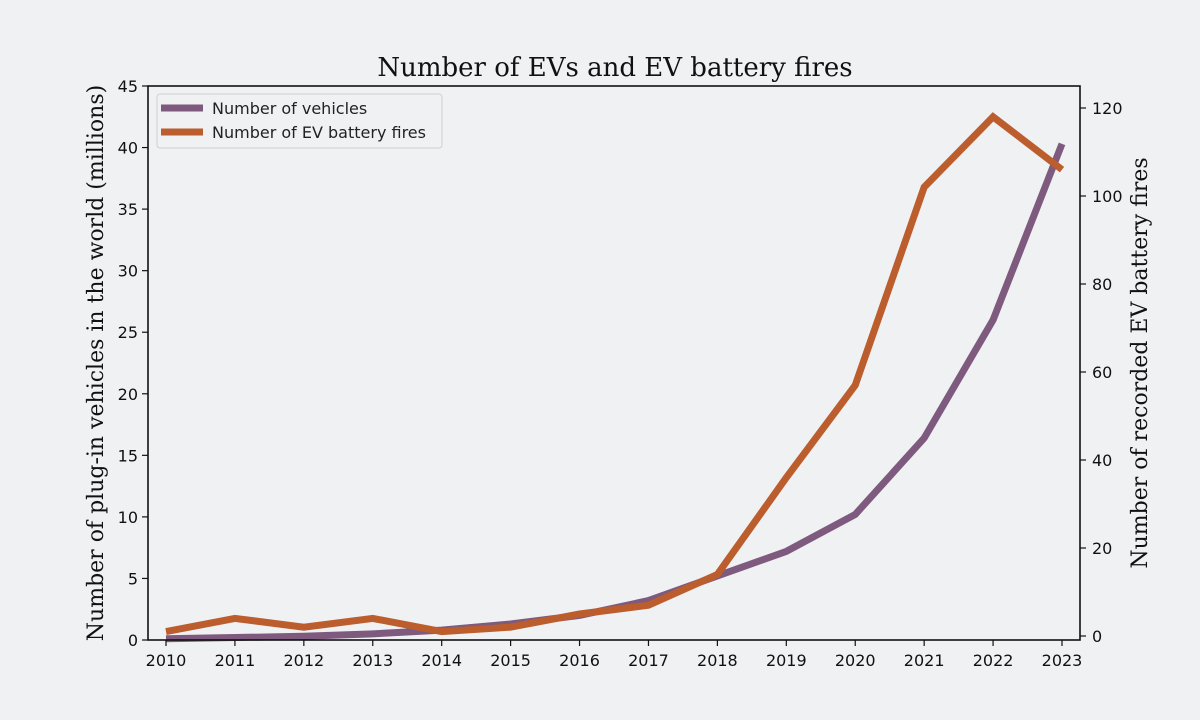 This screenshot has width=1200, height=720. I want to click on x-tick-label: 2013, so click(372, 660).